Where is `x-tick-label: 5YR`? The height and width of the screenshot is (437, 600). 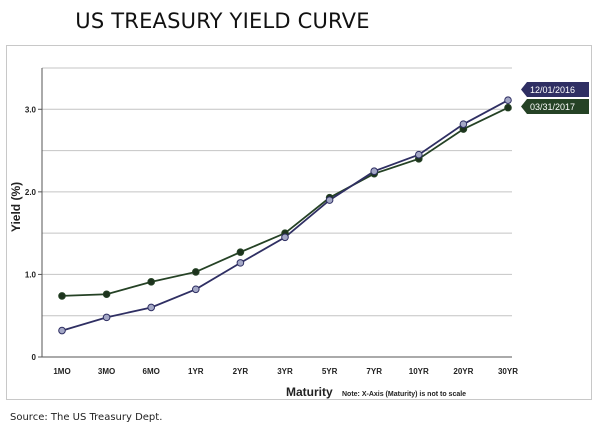
x-tick-label: 5YR is located at coordinates (330, 371).